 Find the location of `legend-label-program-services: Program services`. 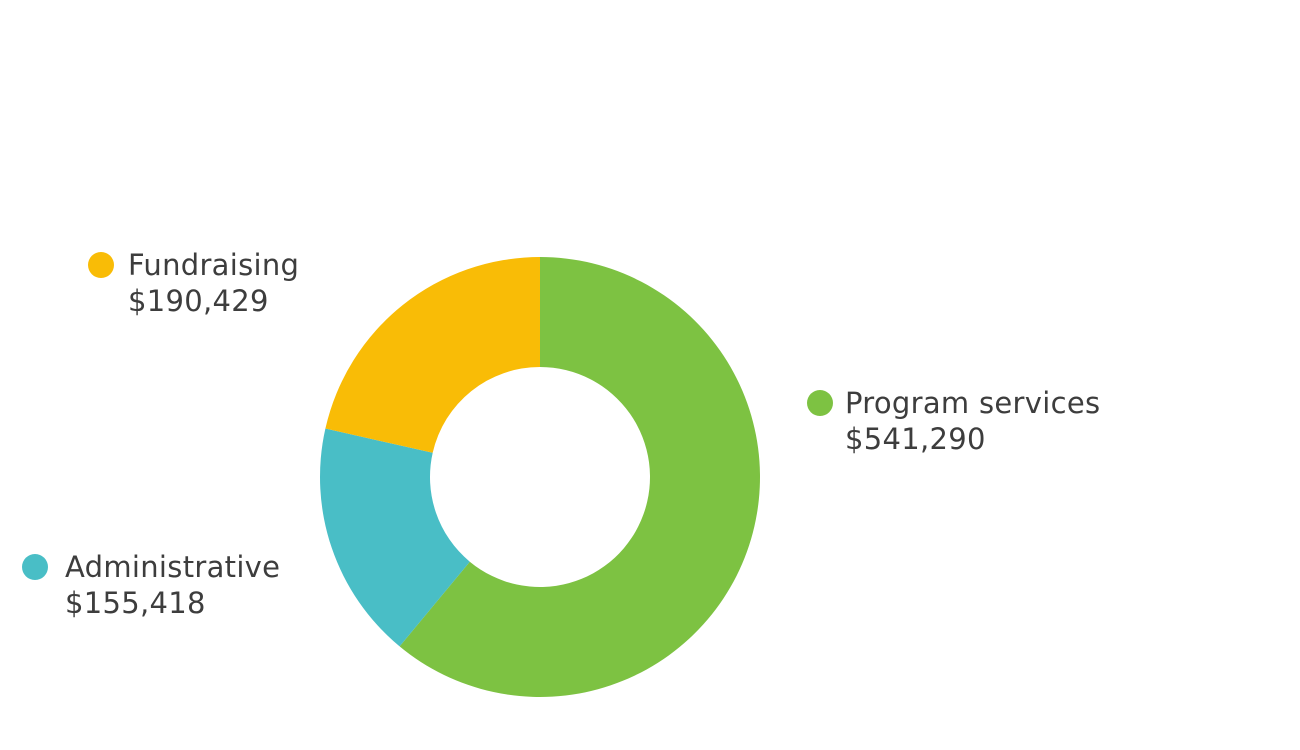

legend-label-program-services: Program services is located at coordinates (973, 403).